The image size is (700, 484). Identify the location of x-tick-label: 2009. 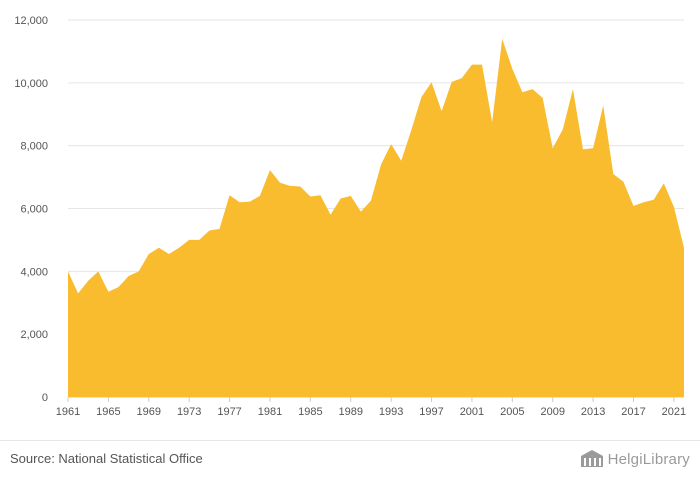
(552, 412).